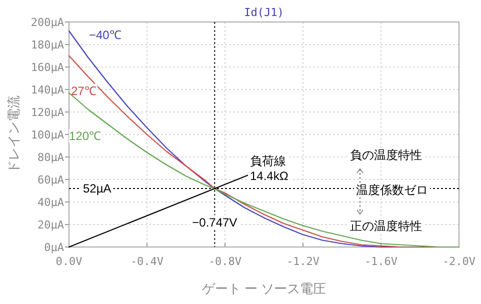 This screenshot has width=481, height=304. I want to click on x-tick-label: -1.2V, so click(303, 261).